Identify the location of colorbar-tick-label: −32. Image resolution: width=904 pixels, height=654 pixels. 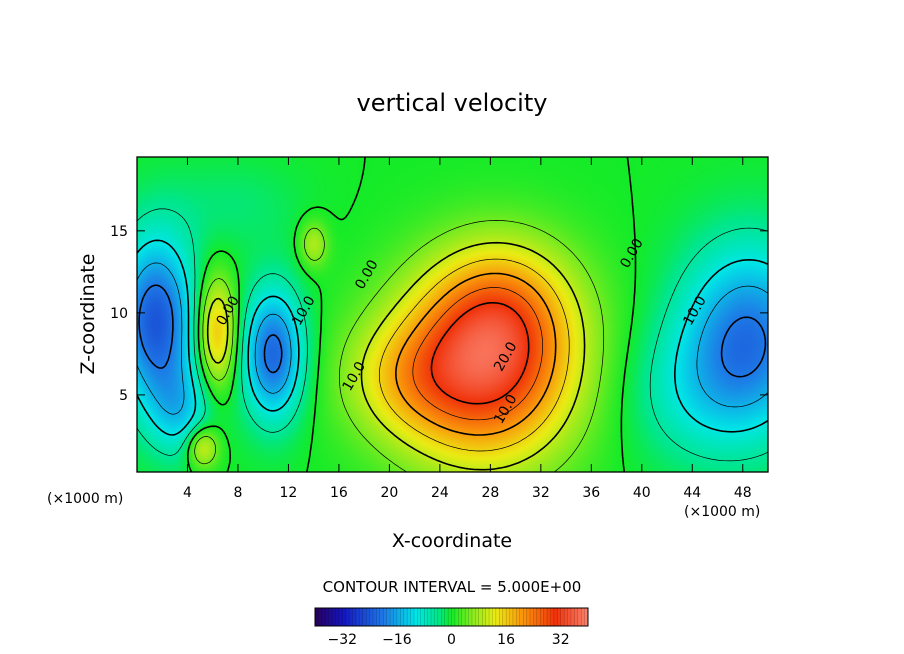
(343, 640).